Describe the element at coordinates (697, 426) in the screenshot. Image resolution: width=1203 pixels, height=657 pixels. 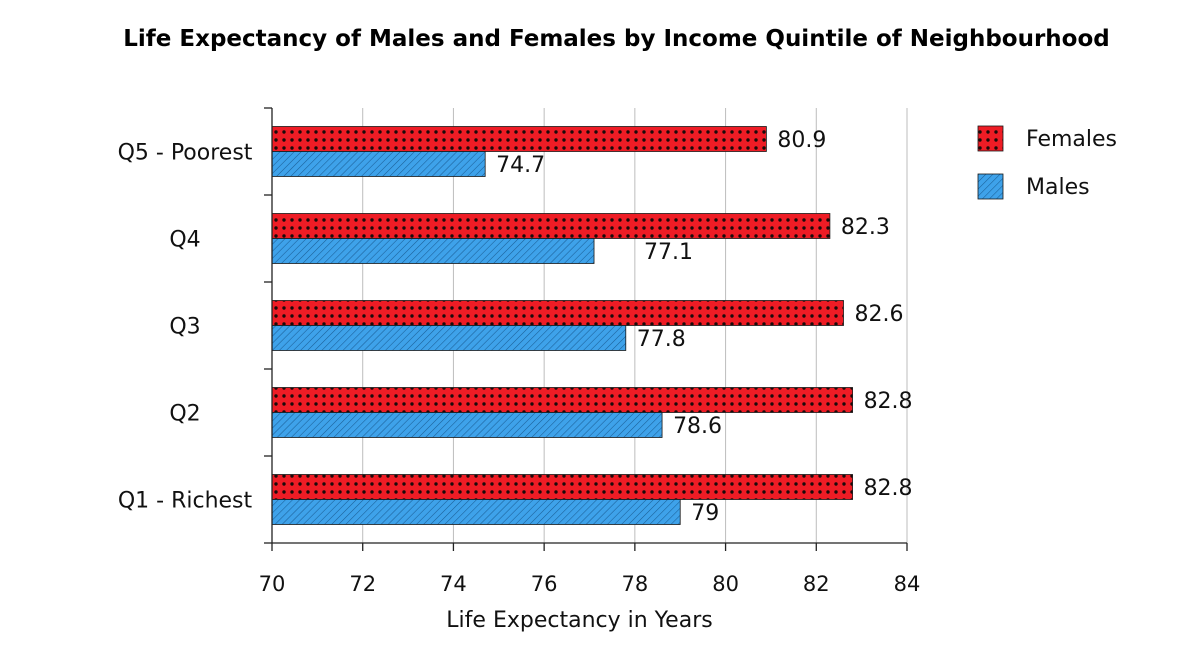
I see `data-label-males: 78.6` at that location.